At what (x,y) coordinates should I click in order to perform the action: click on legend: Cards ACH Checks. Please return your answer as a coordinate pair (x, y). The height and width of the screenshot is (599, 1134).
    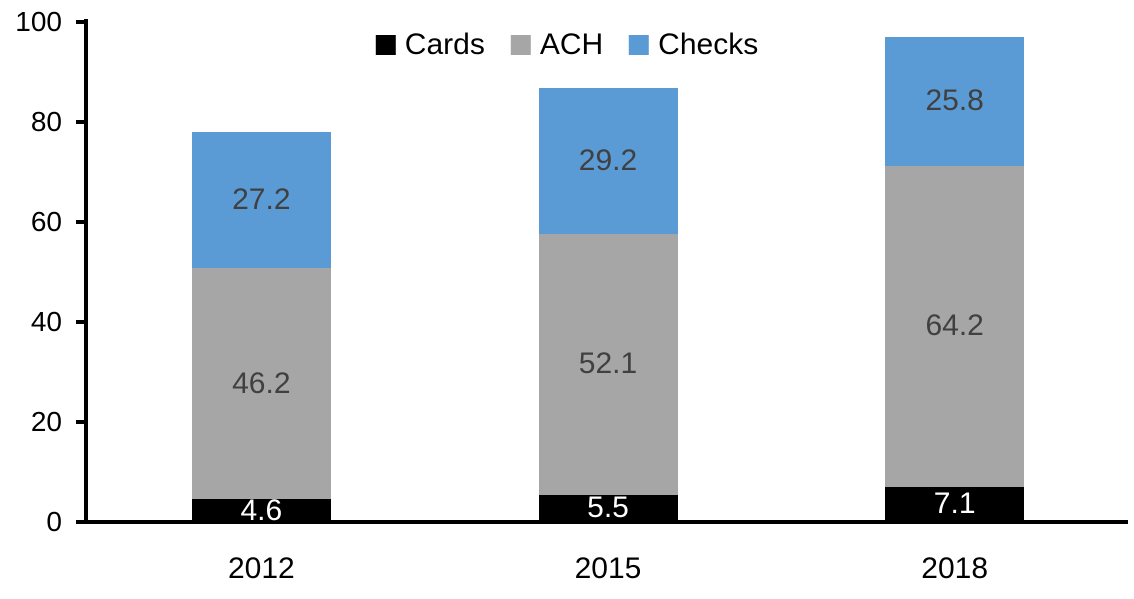
    Looking at the image, I should click on (566, 44).